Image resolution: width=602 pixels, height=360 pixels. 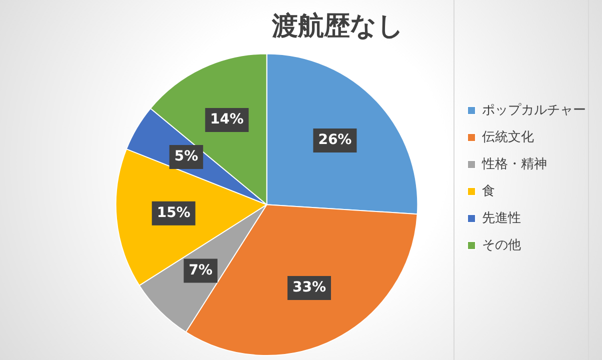 I want to click on data-label: 26%, so click(x=335, y=140).